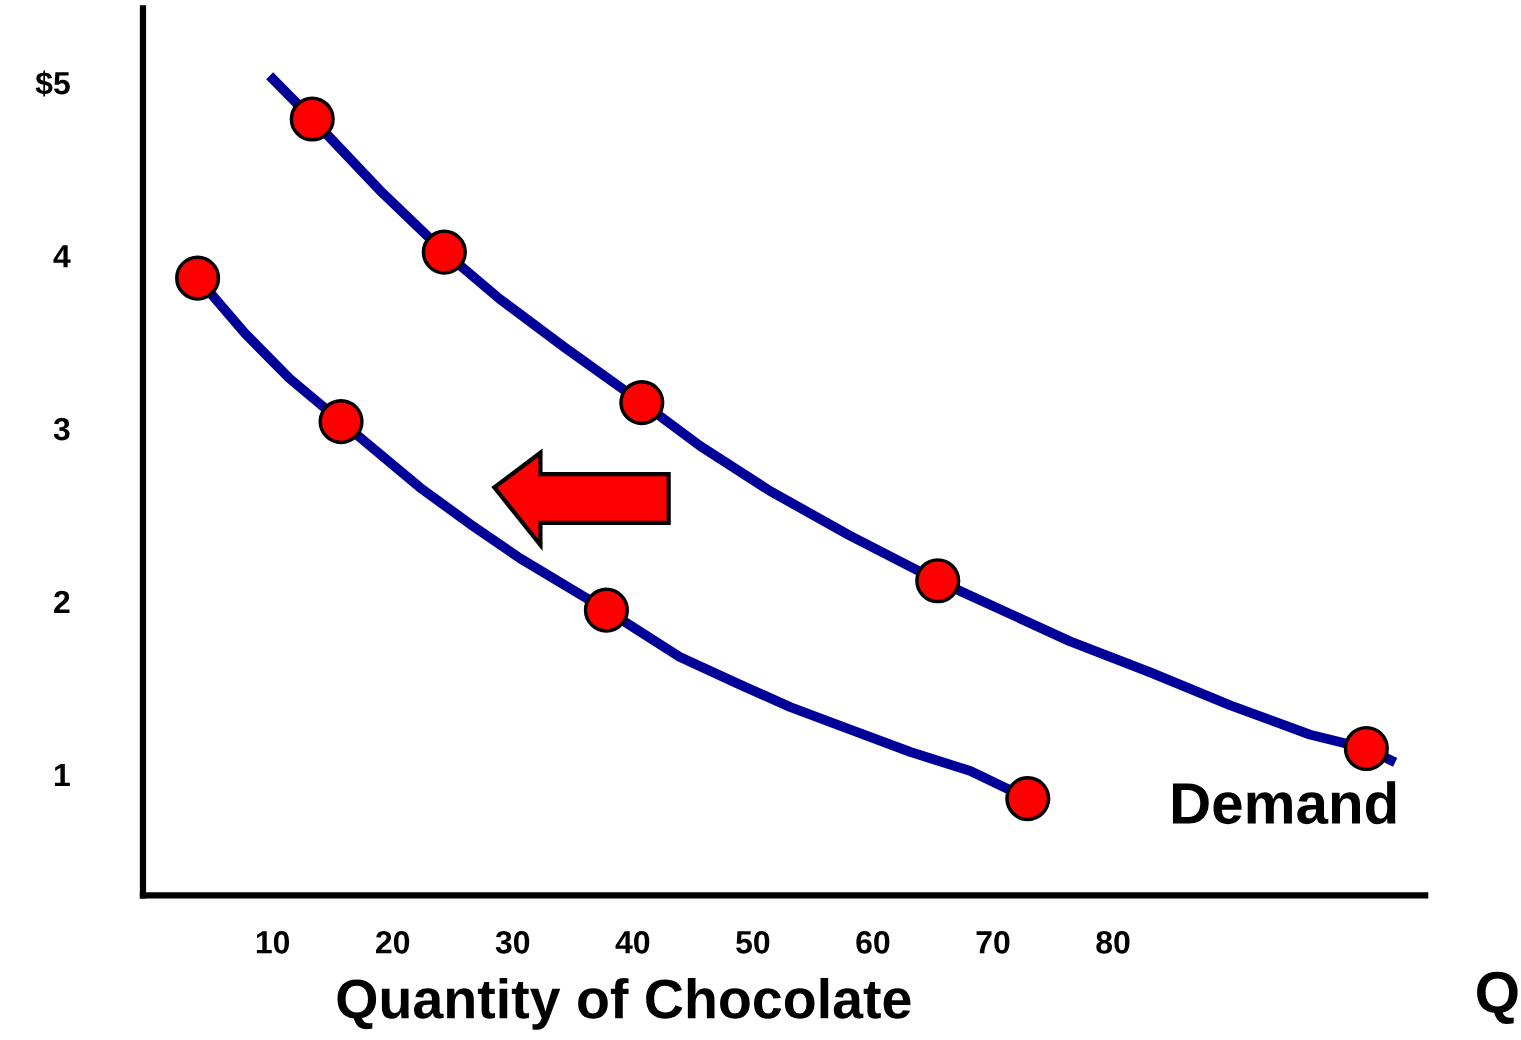 The height and width of the screenshot is (1040, 1521). What do you see at coordinates (624, 1003) in the screenshot?
I see `x-axis-title: Quantity of Chocolate` at bounding box center [624, 1003].